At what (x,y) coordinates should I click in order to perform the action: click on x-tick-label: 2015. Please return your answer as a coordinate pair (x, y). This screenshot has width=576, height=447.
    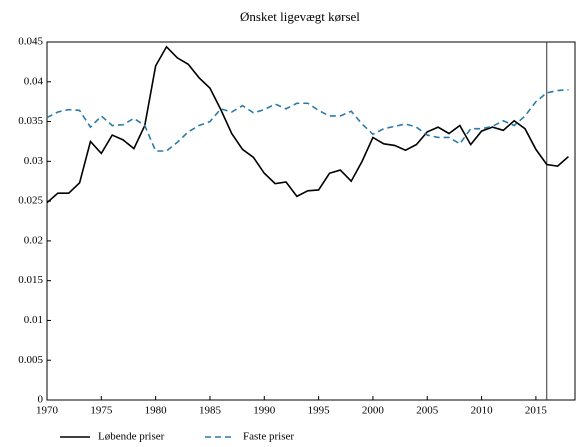
    Looking at the image, I should click on (536, 411).